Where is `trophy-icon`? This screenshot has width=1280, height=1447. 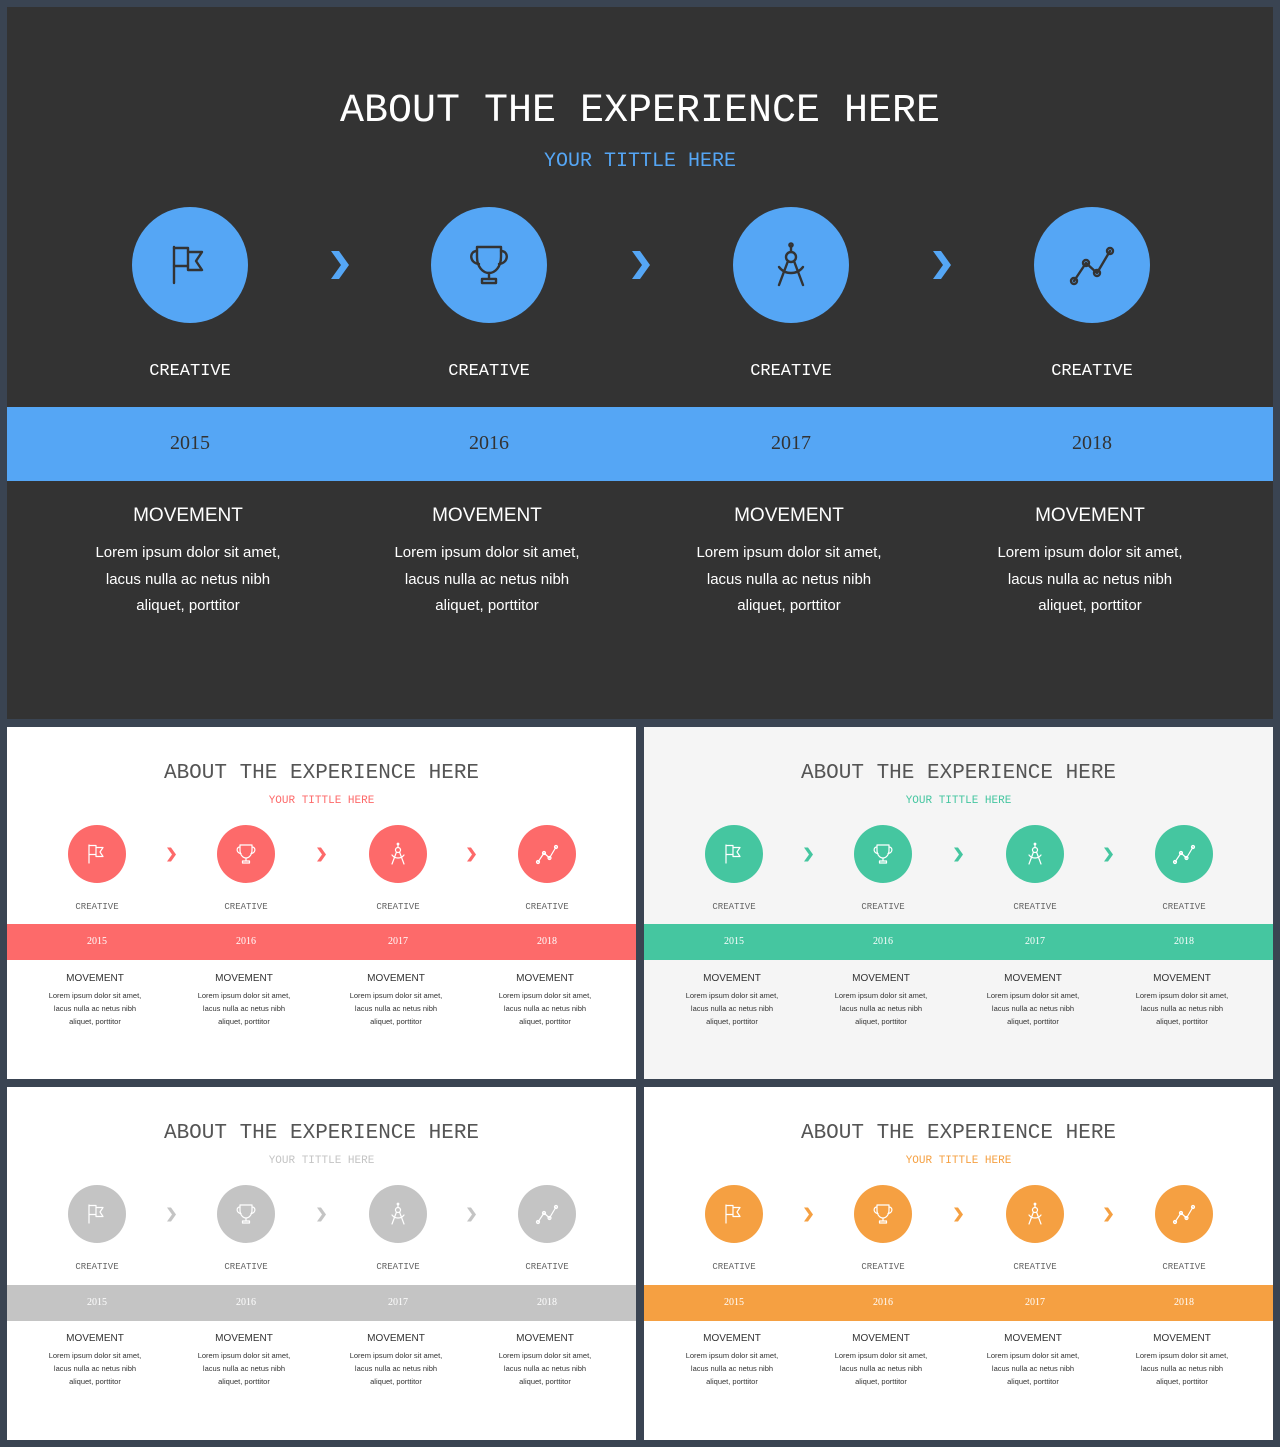
trophy-icon is located at coordinates (883, 1214).